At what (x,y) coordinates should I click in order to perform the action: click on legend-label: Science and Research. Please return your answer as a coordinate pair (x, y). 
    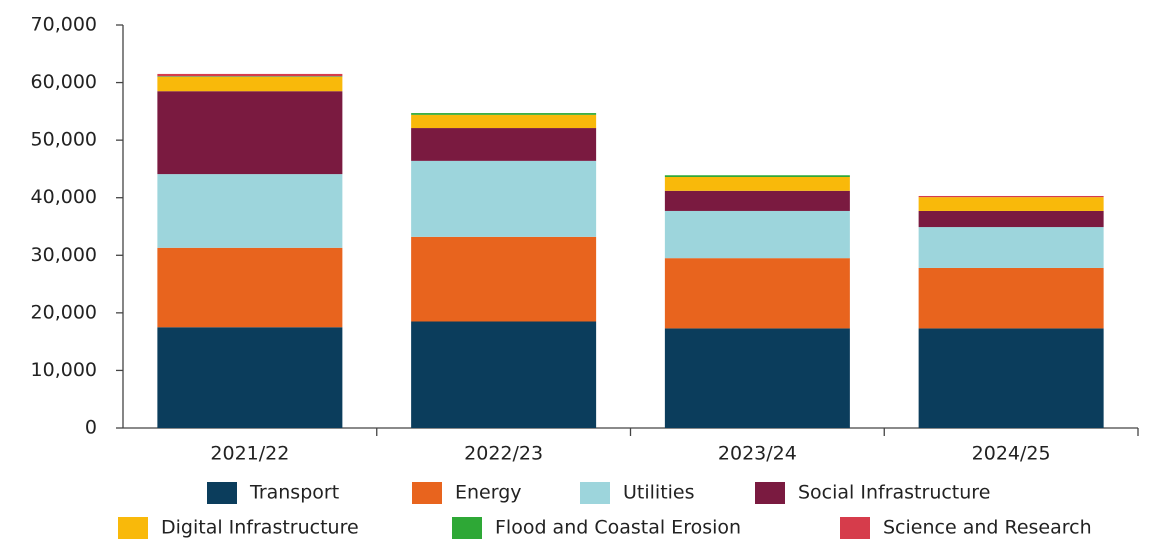
    Looking at the image, I should click on (987, 528).